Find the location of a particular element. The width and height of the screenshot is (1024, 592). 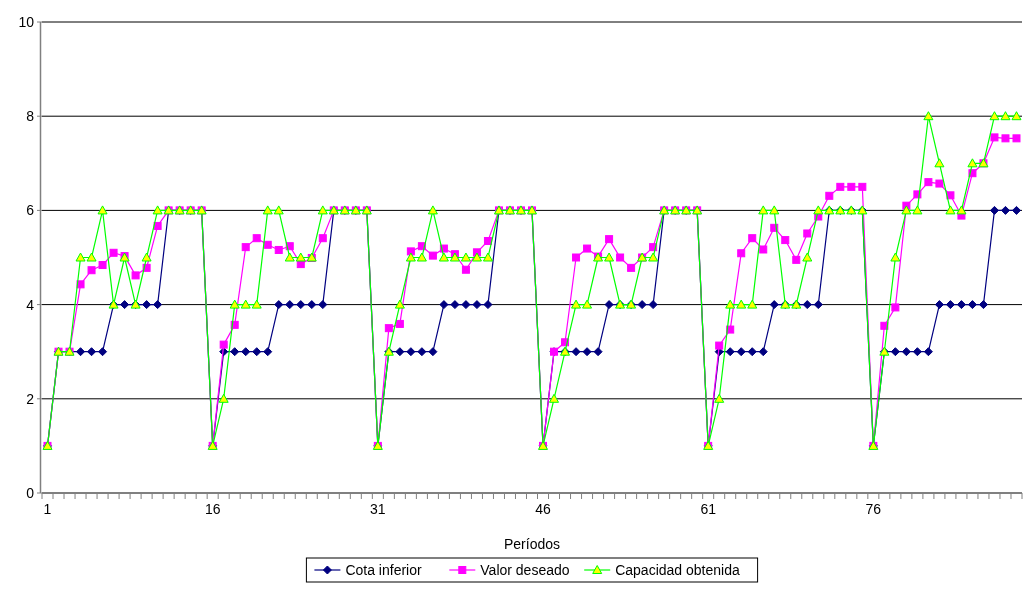

legend-label: Valor deseado is located at coordinates (525, 570).